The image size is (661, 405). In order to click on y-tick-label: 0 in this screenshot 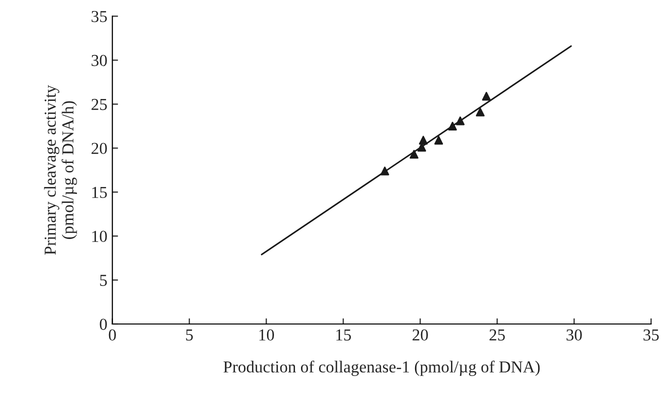, I will do `click(103, 324)`.